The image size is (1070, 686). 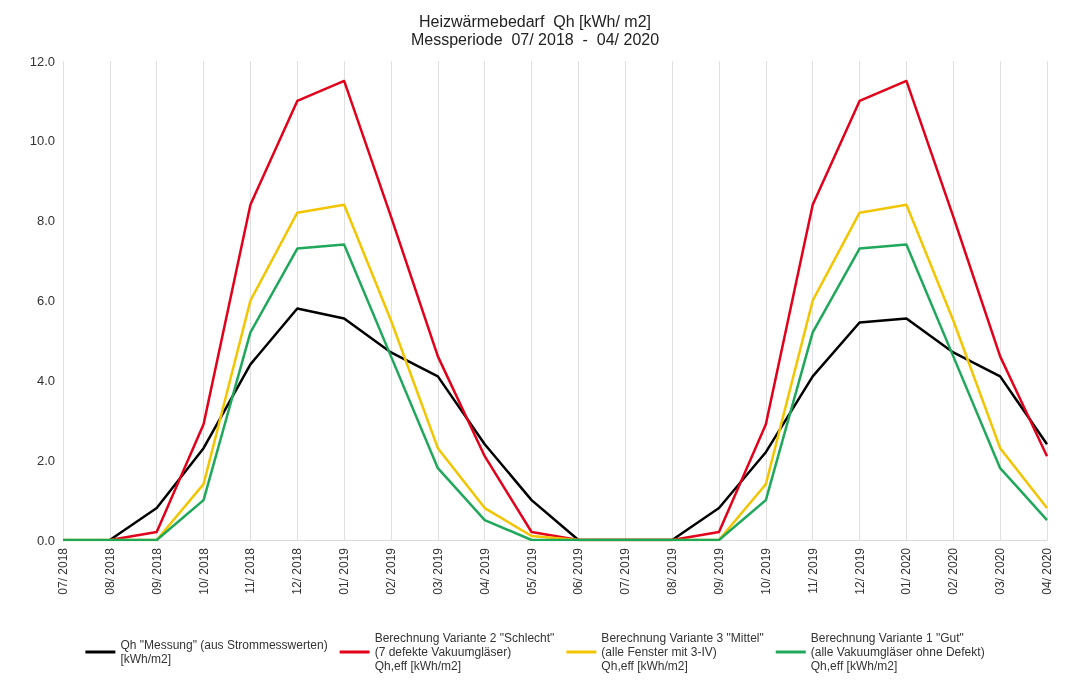 I want to click on legend-label: Berechnung Variante 3 "Mittel" (alle Fenster mit 3-IV) Qh,eff [kWh/m2], so click(x=682, y=652).